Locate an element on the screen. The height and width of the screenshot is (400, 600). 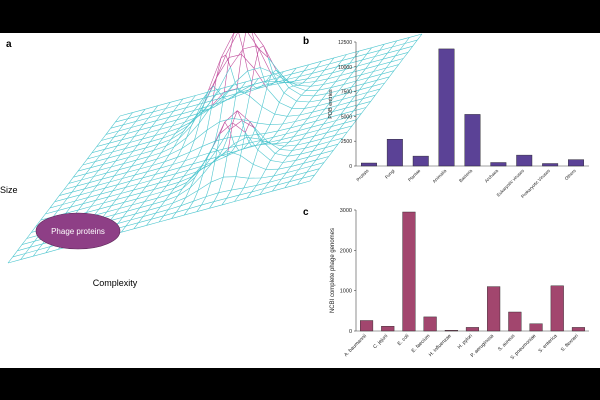
x-tick-label: Others is located at coordinates (571, 175).